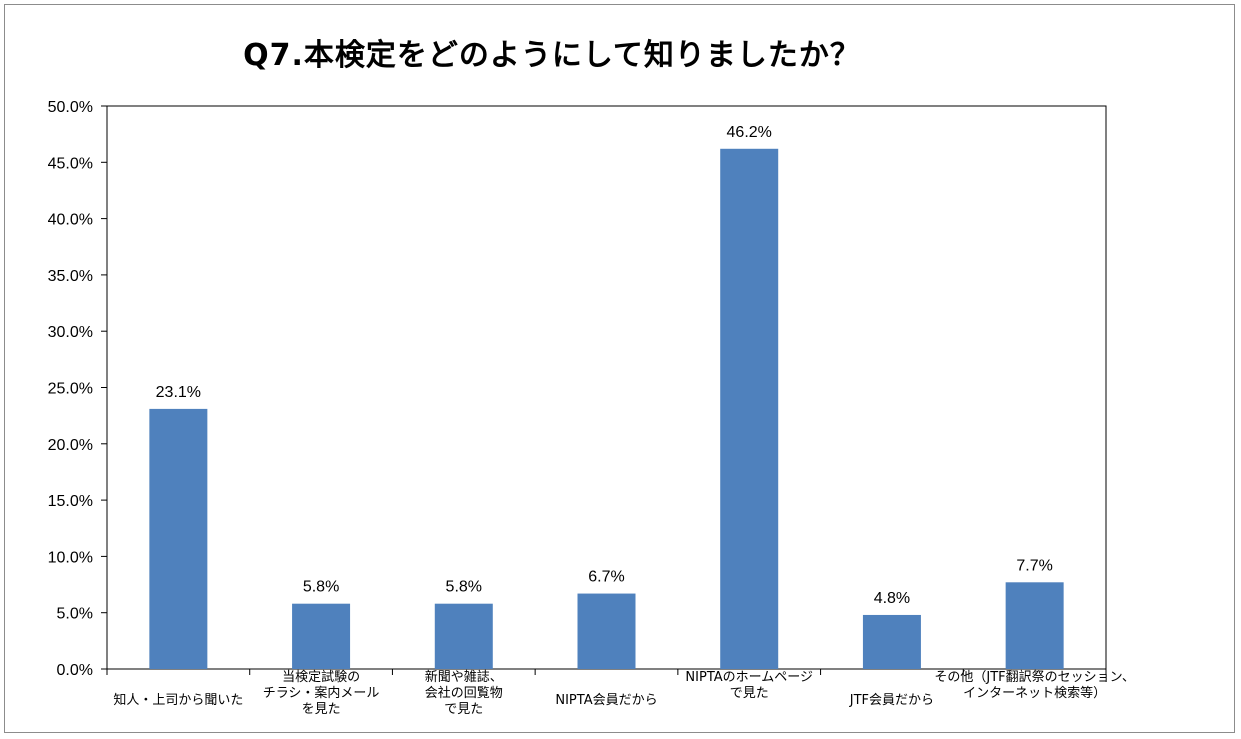  I want to click on data-label: 7.7%, so click(1034, 565).